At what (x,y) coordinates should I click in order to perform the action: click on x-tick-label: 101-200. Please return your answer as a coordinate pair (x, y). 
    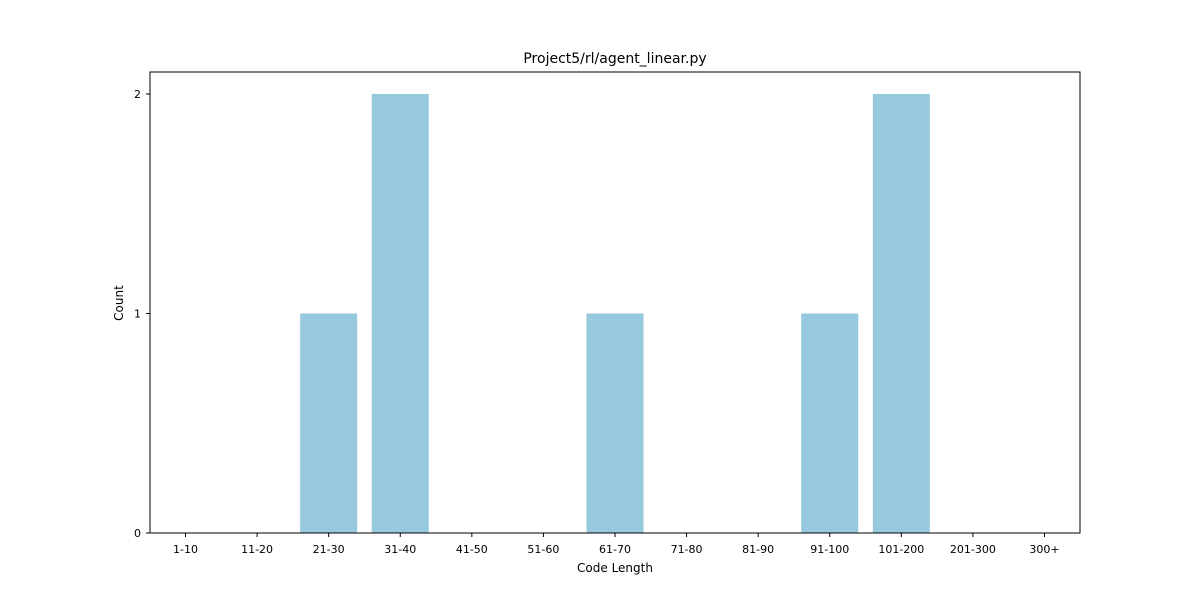
    Looking at the image, I should click on (901, 549).